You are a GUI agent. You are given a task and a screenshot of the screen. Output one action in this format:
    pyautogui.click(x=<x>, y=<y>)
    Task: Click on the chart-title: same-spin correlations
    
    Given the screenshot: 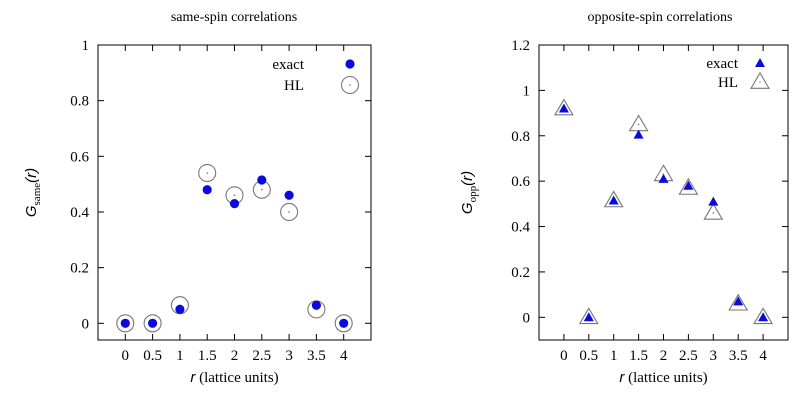 What is the action you would take?
    pyautogui.click(x=234, y=17)
    